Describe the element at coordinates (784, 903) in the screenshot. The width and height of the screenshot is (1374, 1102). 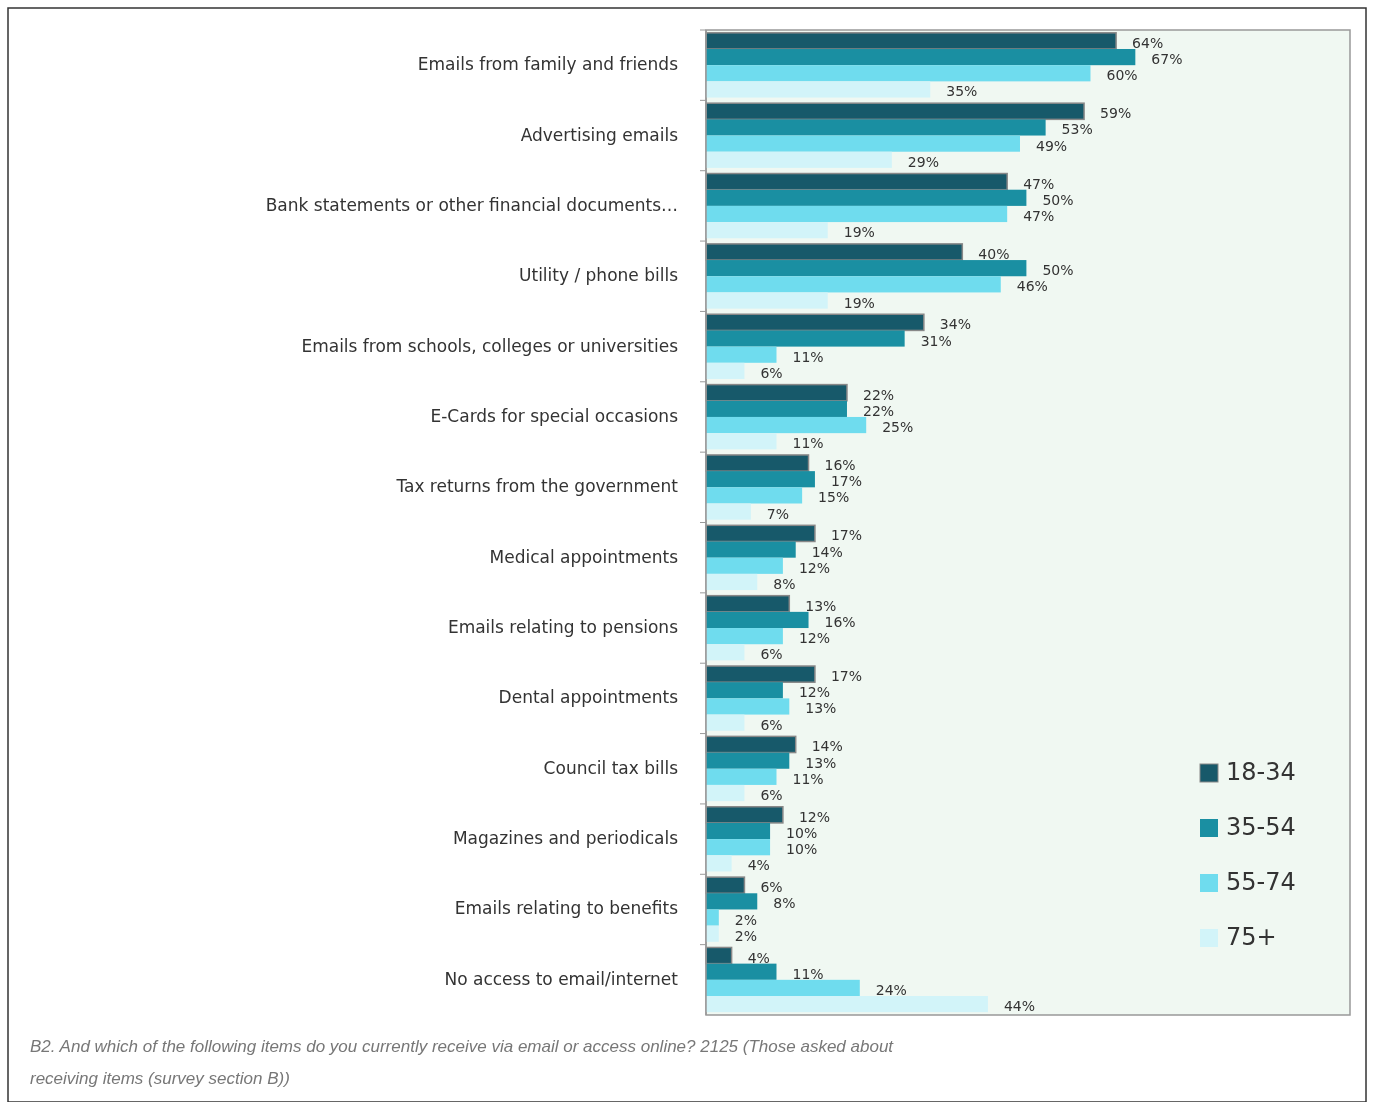
I see `data-label: 8%` at that location.